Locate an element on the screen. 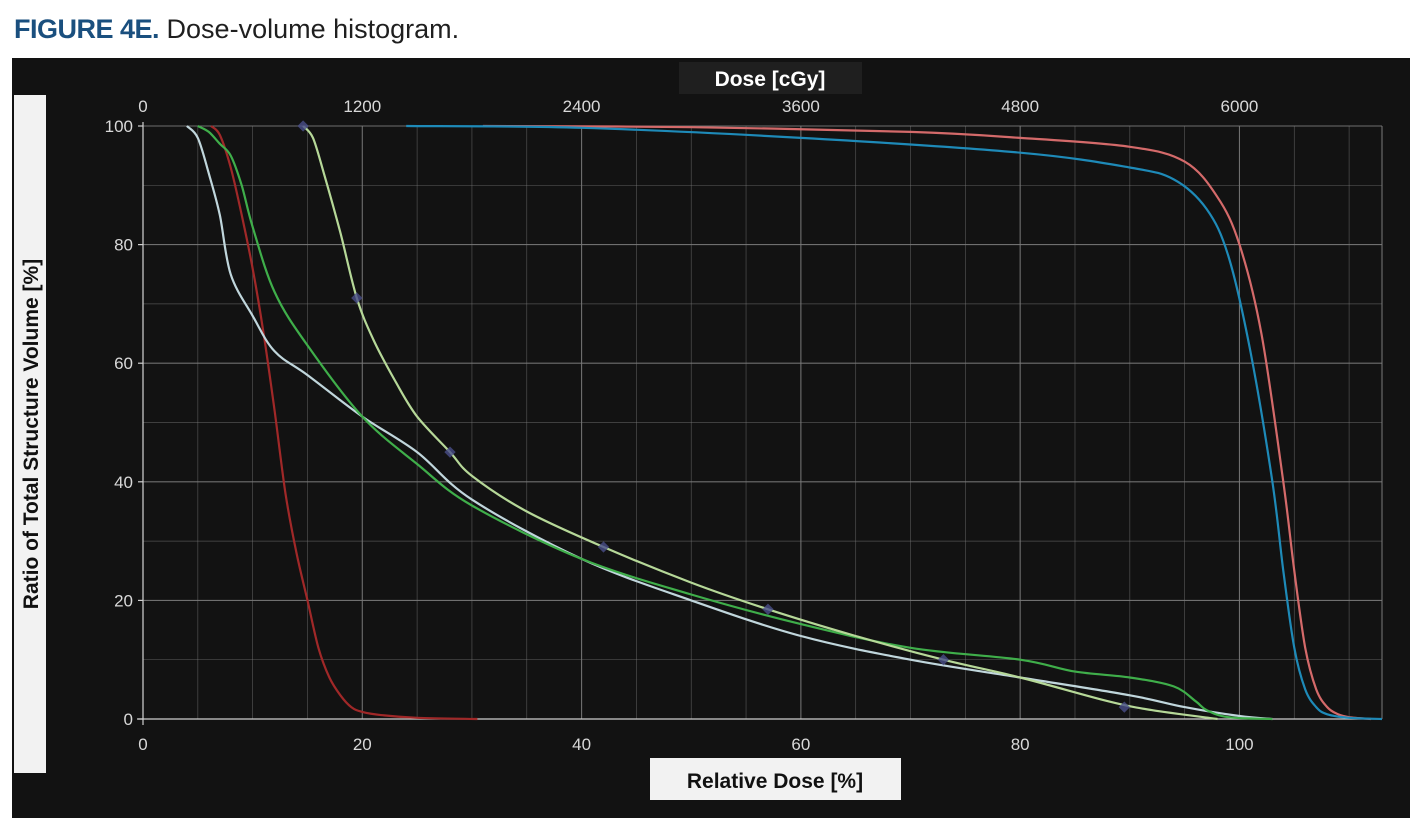 The height and width of the screenshot is (830, 1422). x2-label-box is located at coordinates (770, 78).